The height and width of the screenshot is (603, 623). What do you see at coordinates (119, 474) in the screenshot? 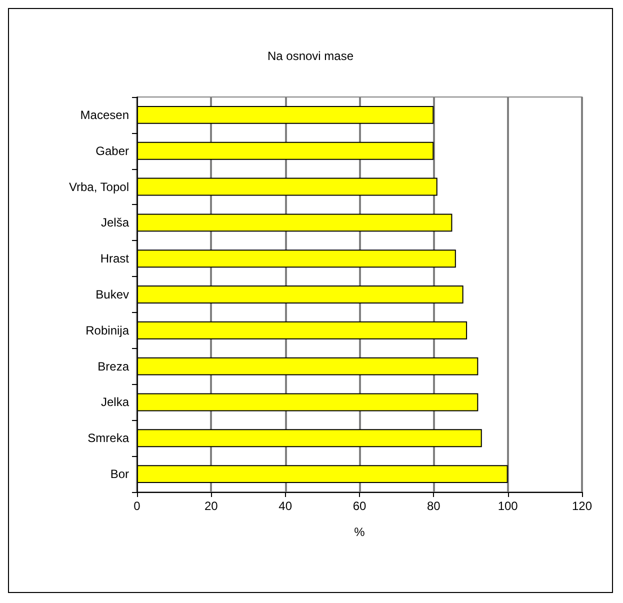
I see `y-tick-label: Bor` at bounding box center [119, 474].